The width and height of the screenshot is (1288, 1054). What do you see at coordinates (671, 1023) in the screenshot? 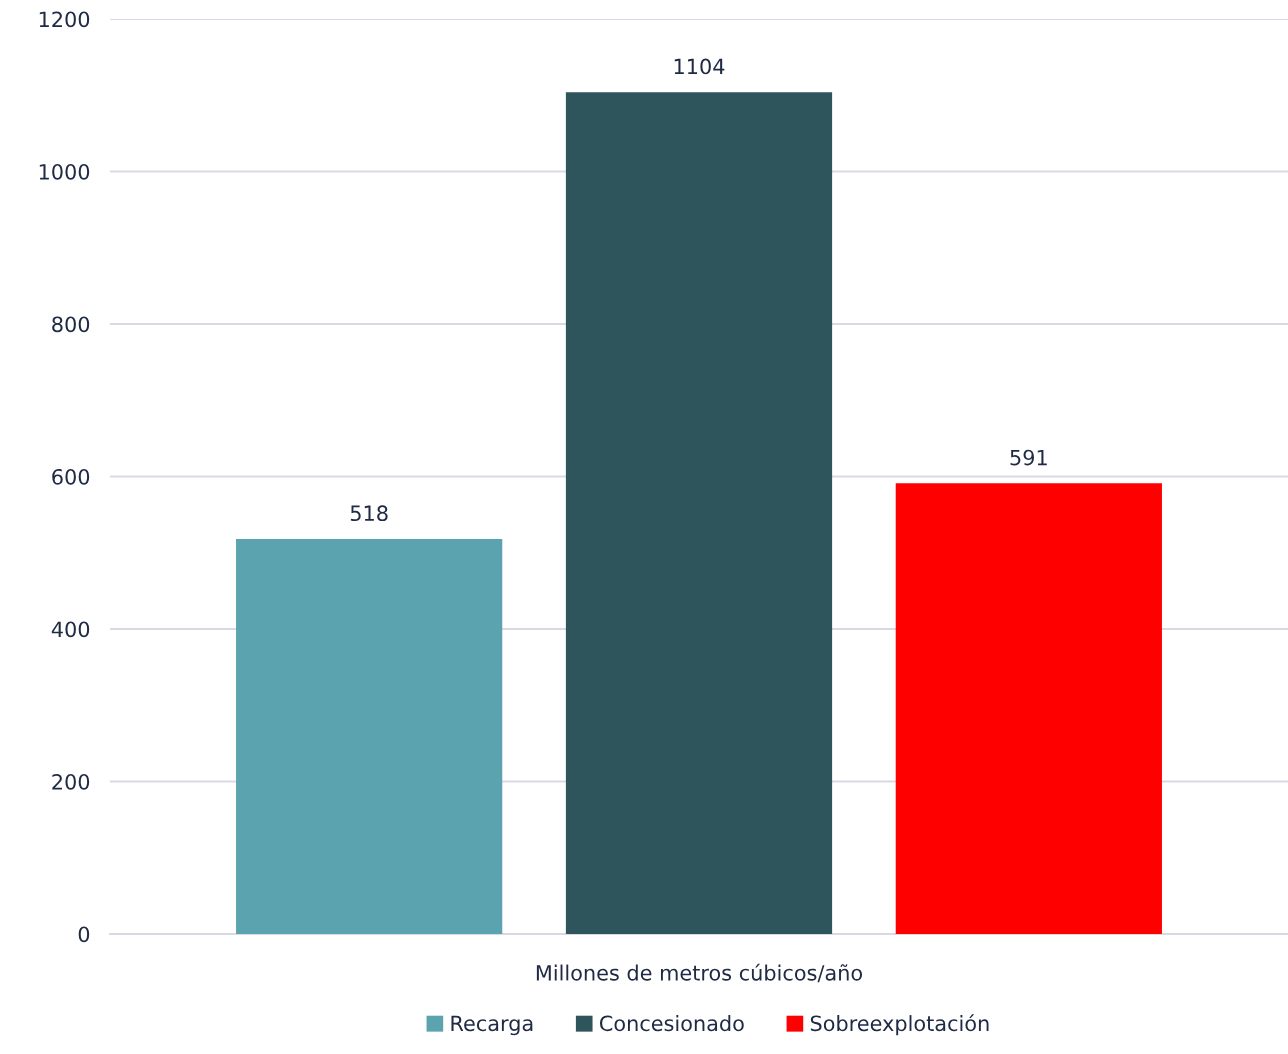
I see `legend-label: Concesionado` at bounding box center [671, 1023].